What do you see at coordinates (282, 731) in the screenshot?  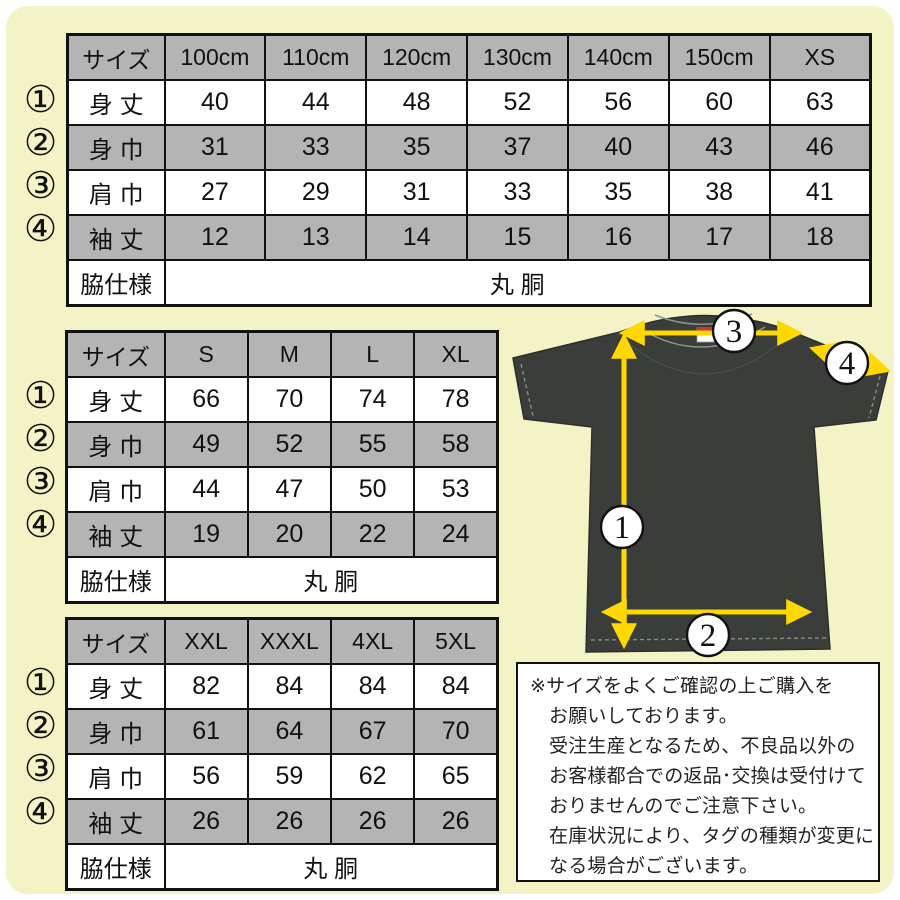 I see `table-row: 身 巾 61 64 67 70` at bounding box center [282, 731].